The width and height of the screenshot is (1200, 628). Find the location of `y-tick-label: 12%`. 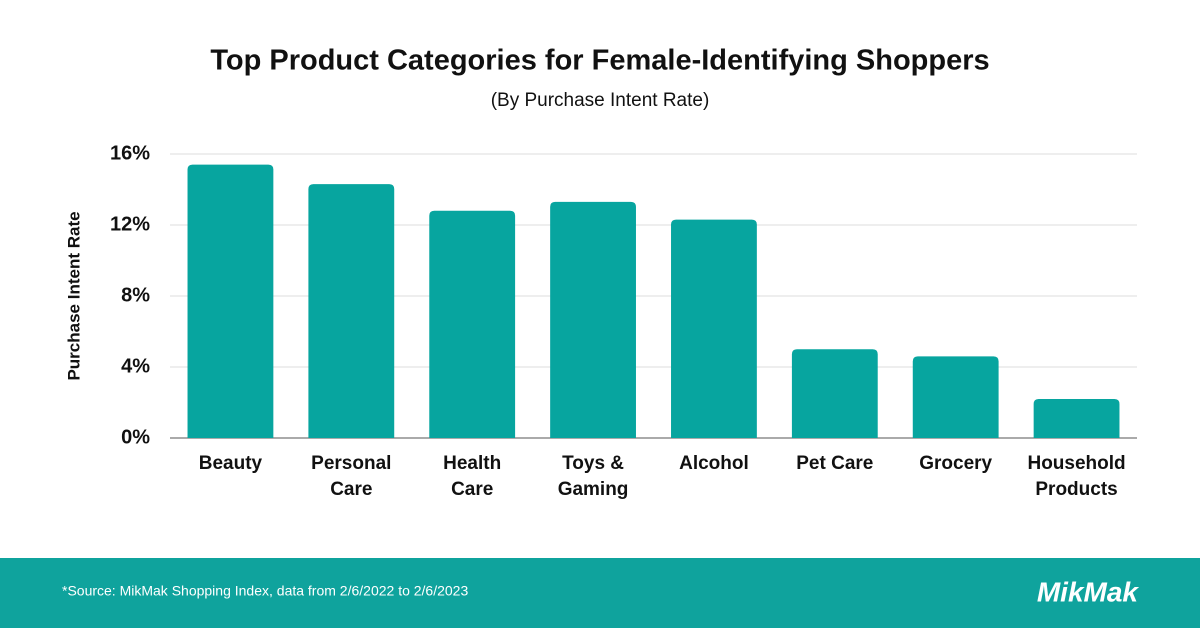

y-tick-label: 12% is located at coordinates (130, 224).